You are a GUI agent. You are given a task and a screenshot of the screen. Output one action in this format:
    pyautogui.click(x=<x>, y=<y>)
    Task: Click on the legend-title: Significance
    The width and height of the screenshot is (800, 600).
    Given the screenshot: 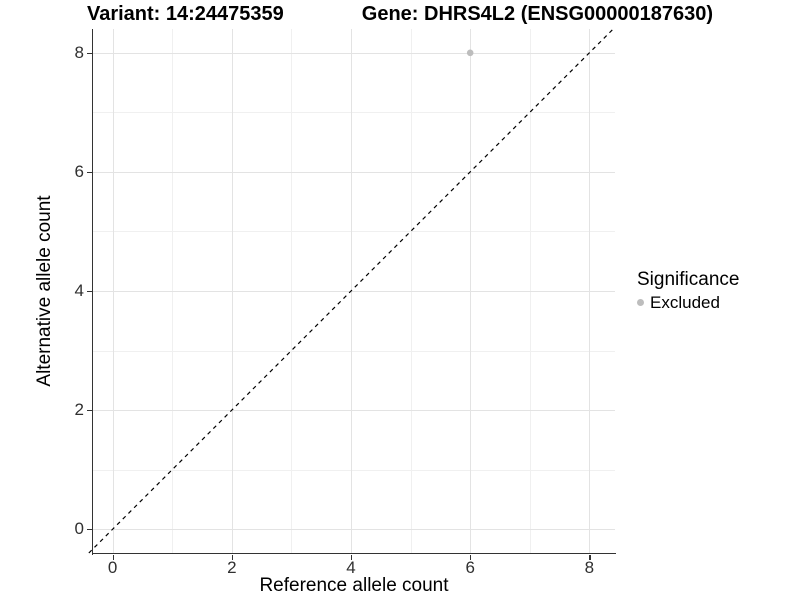 What is the action you would take?
    pyautogui.click(x=688, y=279)
    